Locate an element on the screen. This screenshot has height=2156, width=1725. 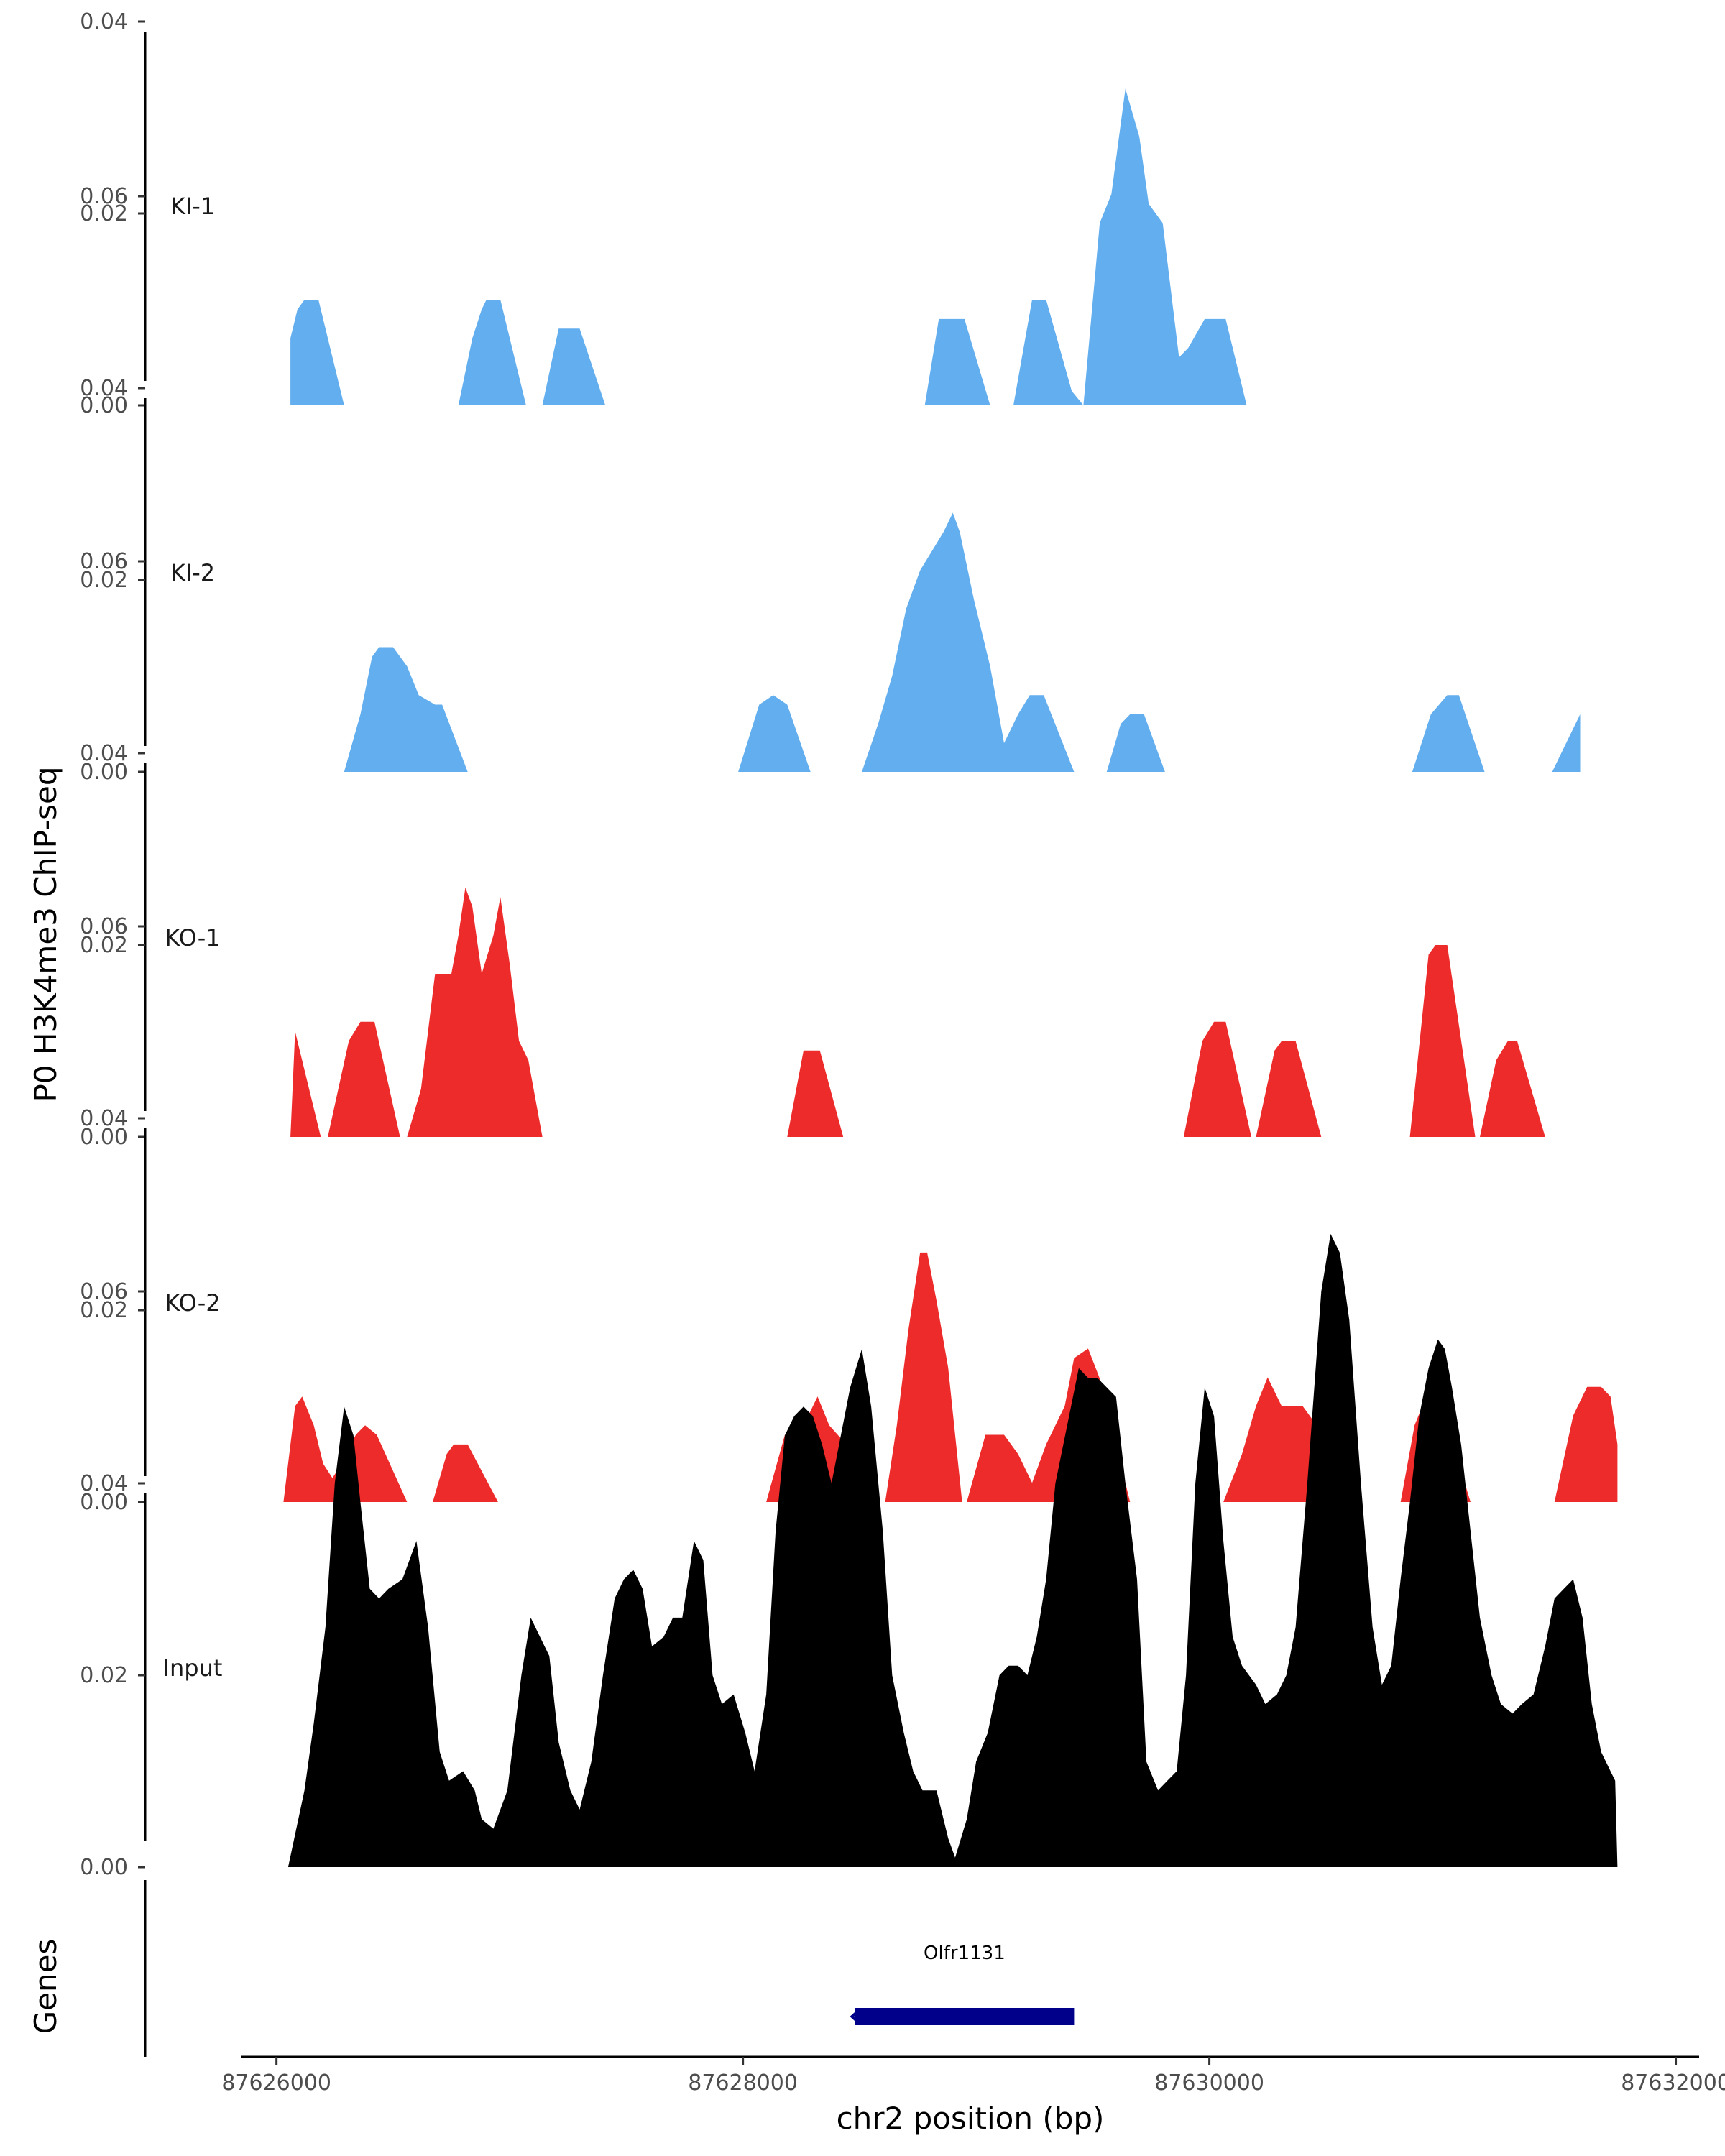
y-tick-label-input-1: 0.02 is located at coordinates (104, 1675).